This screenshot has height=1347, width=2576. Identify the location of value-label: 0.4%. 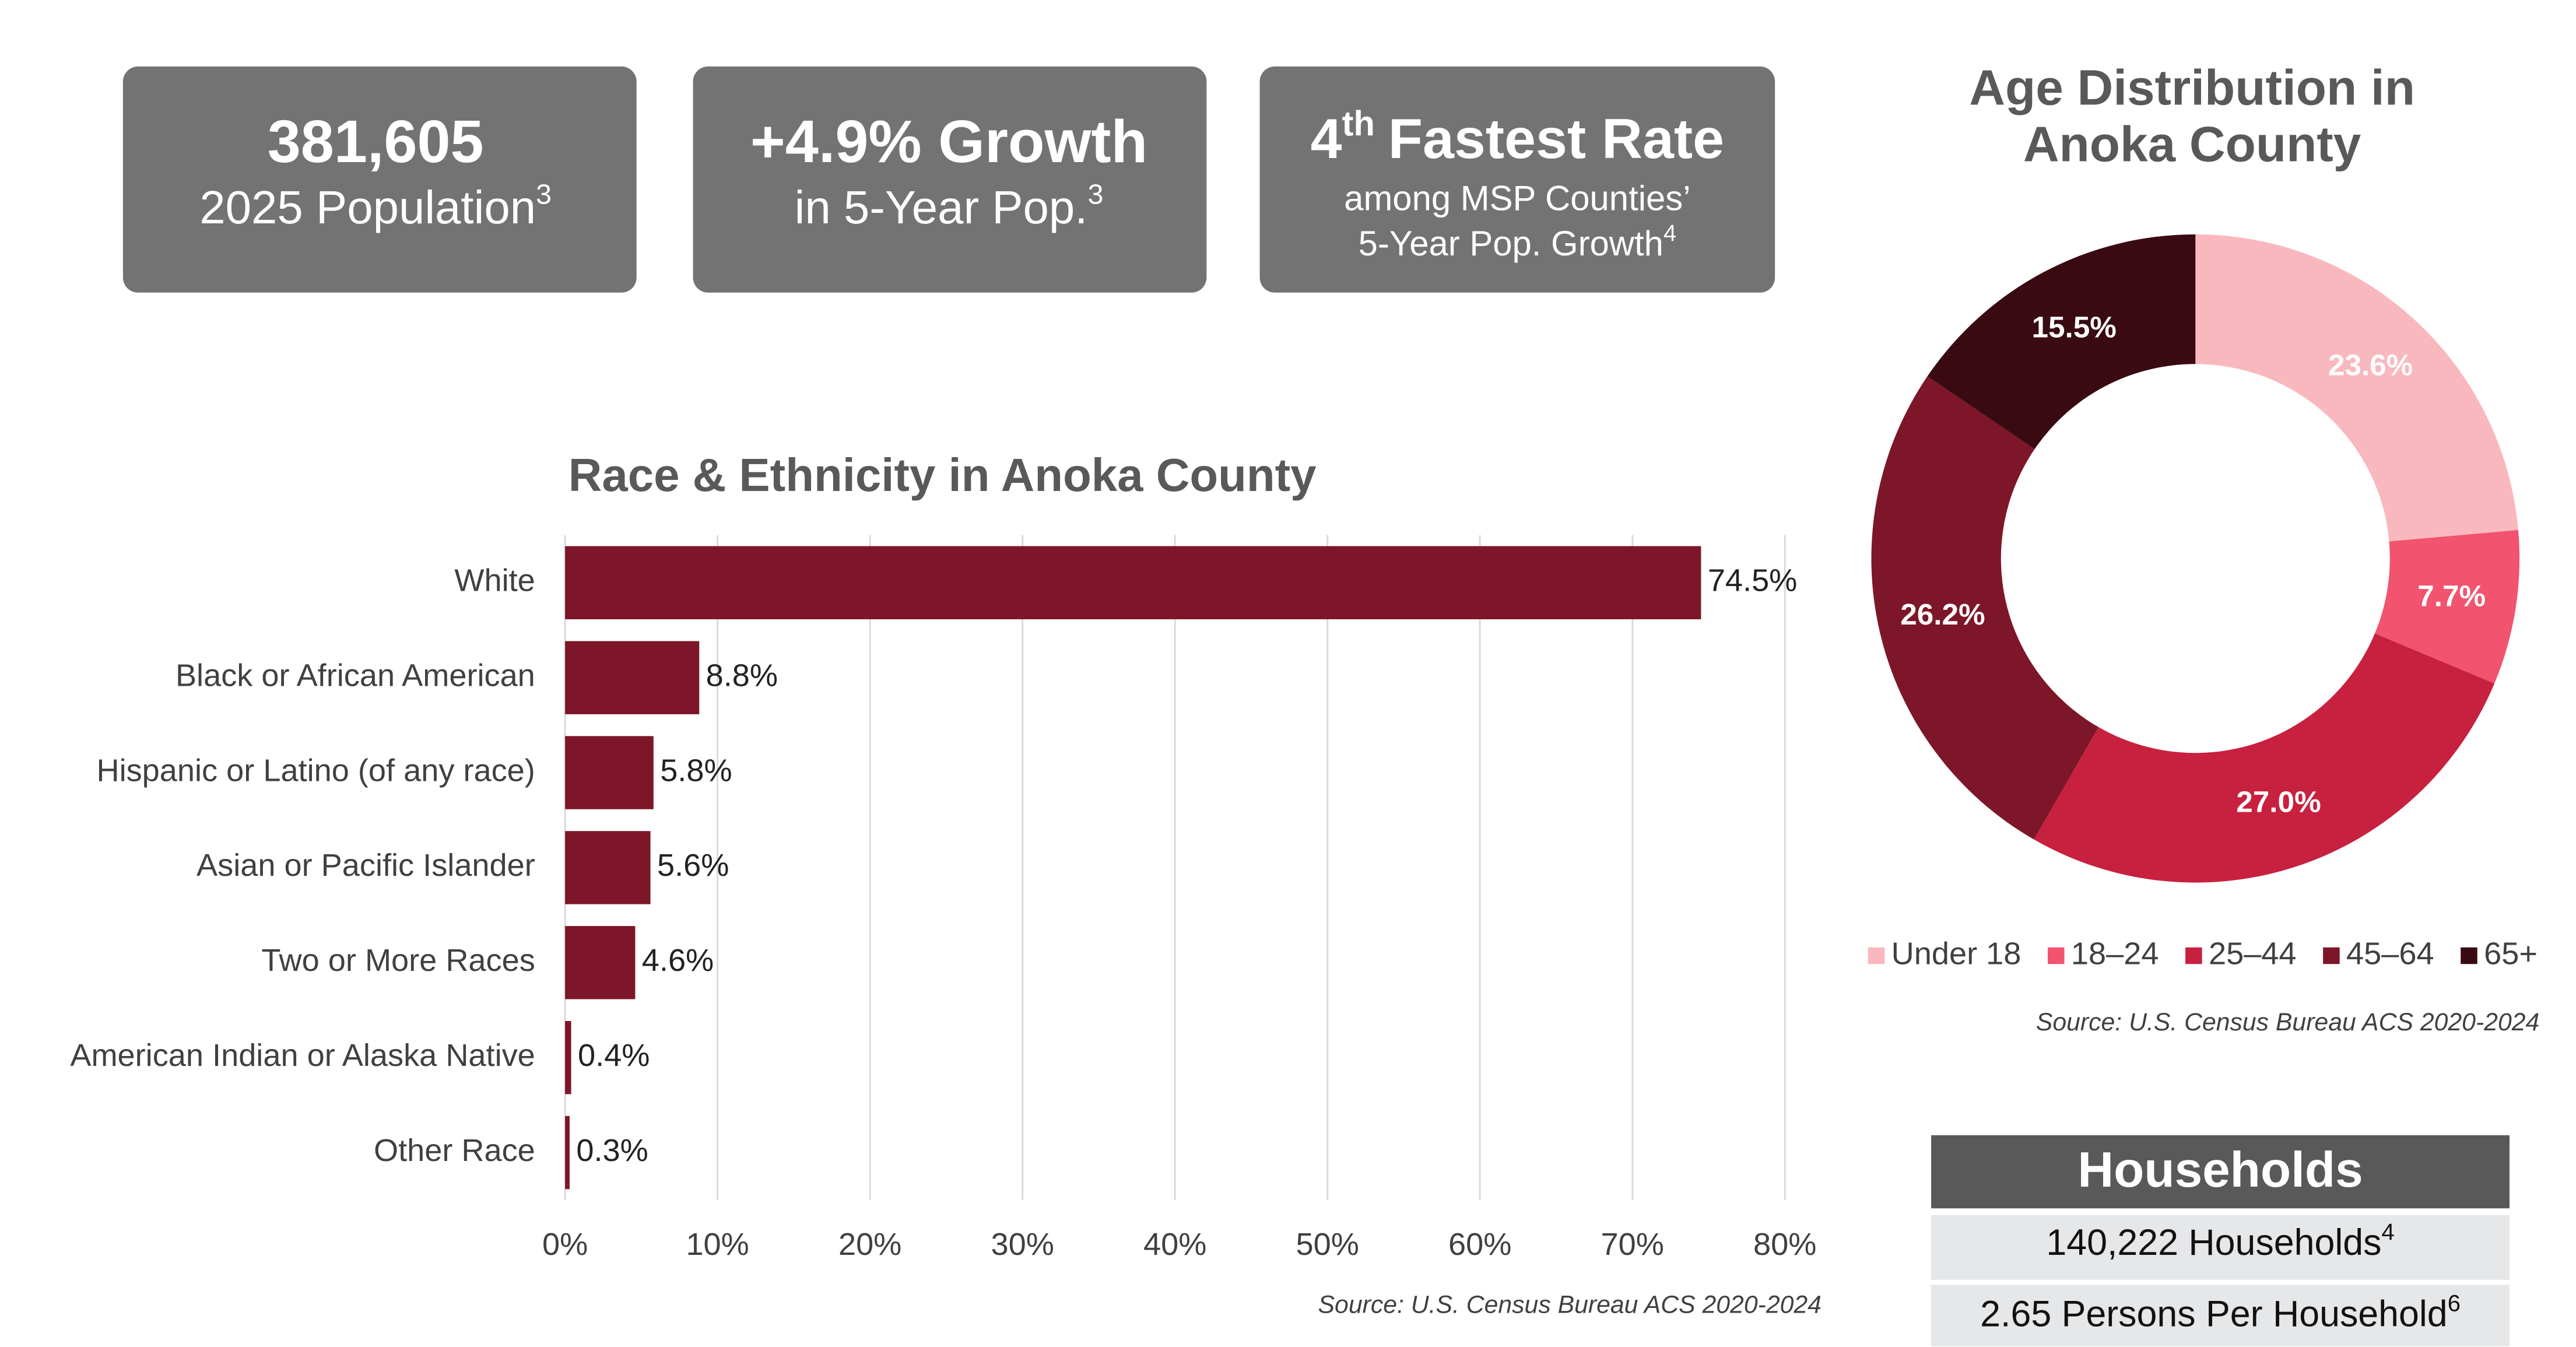
(614, 1055).